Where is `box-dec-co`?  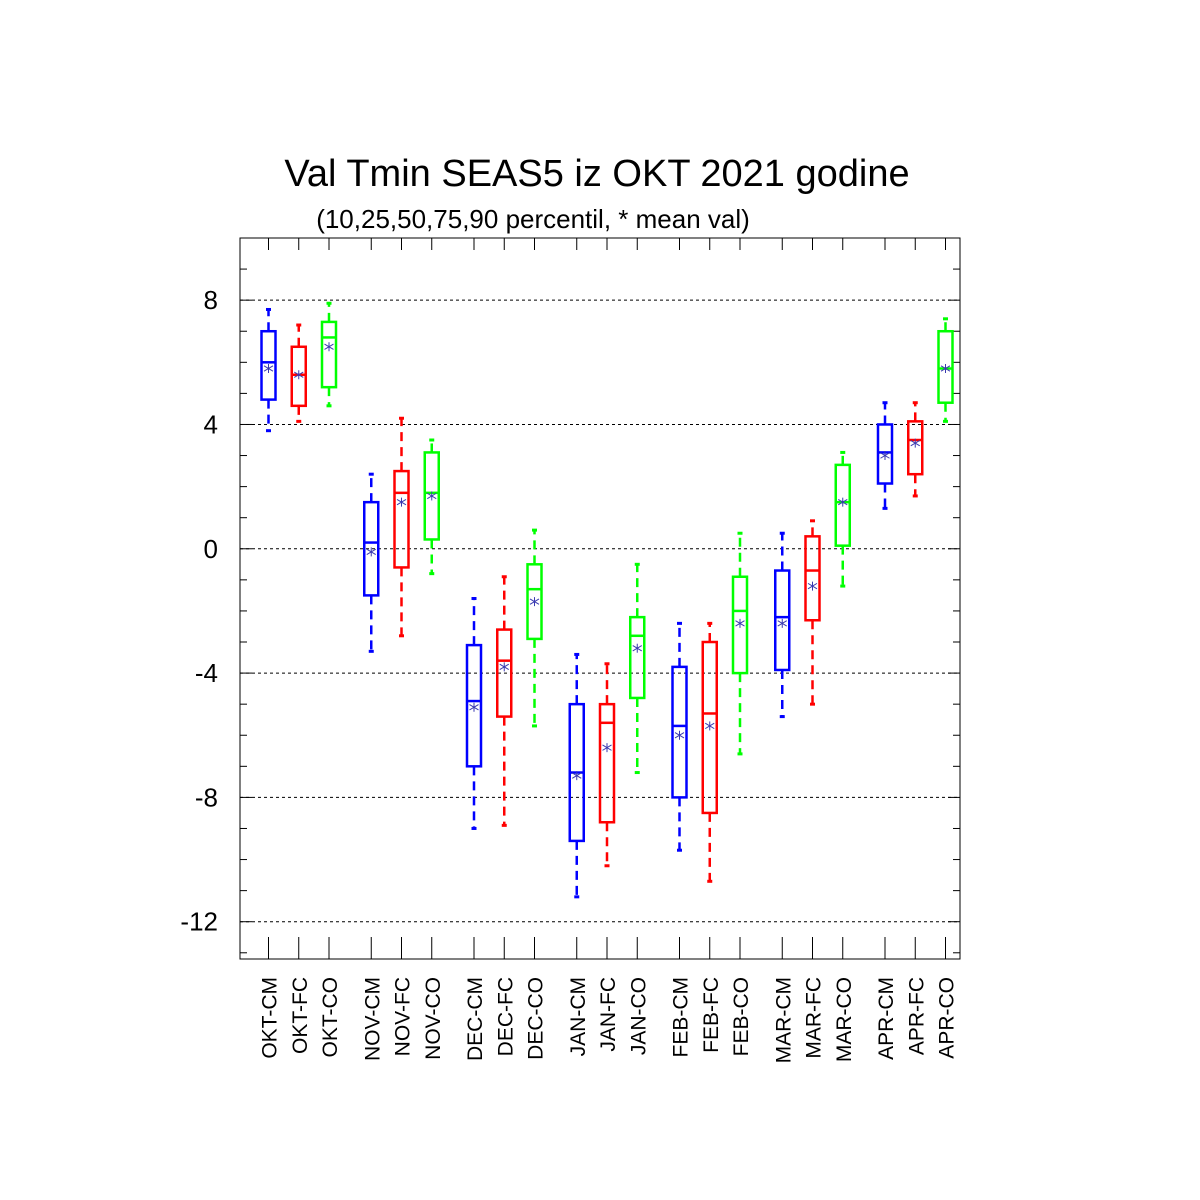 box-dec-co is located at coordinates (534, 628).